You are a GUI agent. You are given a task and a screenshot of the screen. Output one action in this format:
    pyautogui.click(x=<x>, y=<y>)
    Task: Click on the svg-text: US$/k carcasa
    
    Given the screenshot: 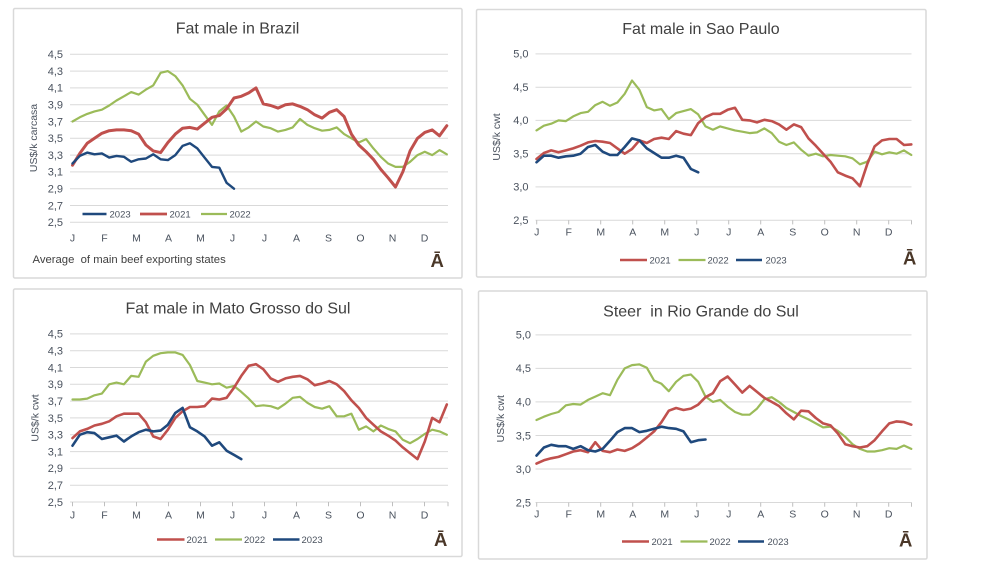 What is the action you would take?
    pyautogui.click(x=34, y=138)
    